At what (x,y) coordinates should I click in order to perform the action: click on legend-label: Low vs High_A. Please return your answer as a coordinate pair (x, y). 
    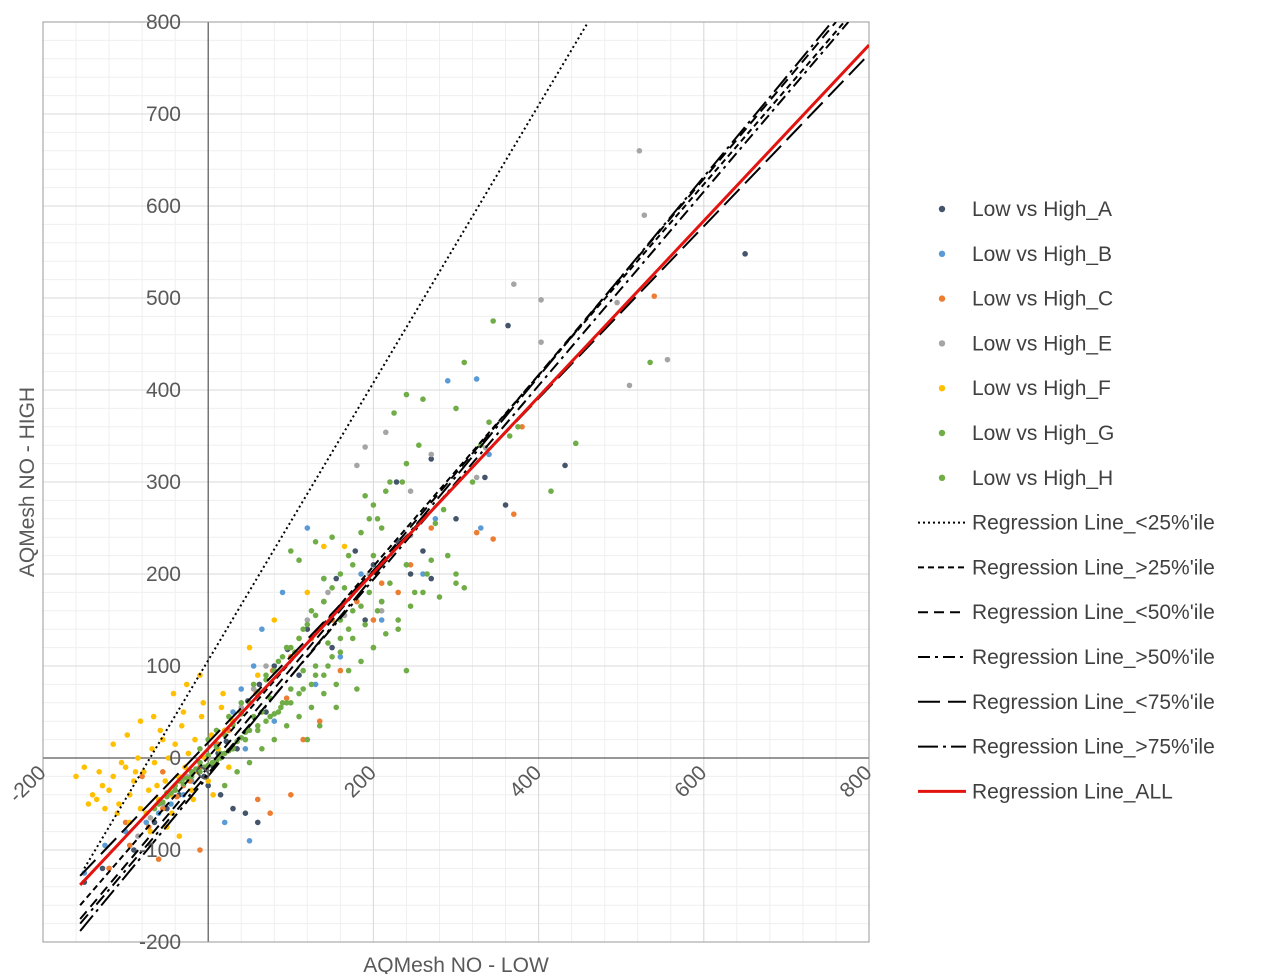
    Looking at the image, I should click on (1042, 209).